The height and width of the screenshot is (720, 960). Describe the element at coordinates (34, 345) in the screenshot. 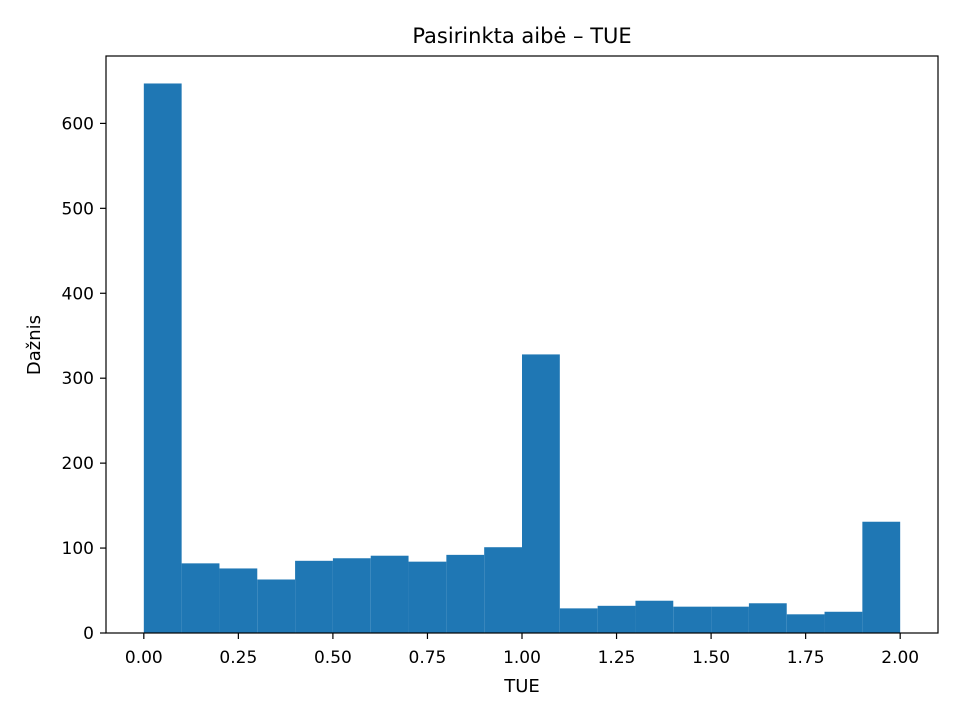

I see `y-axis-label: Dažnis` at that location.